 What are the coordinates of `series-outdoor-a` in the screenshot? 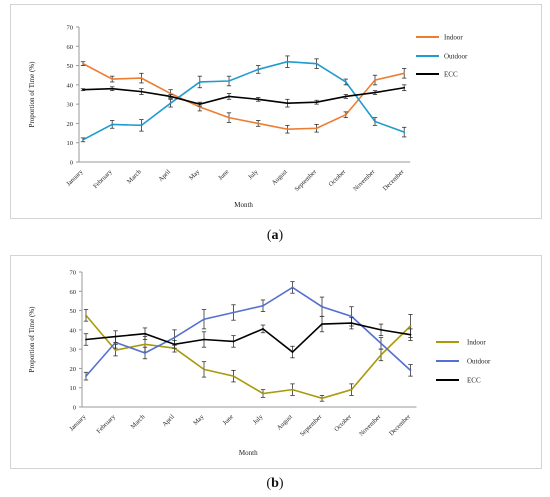 It's located at (243, 99).